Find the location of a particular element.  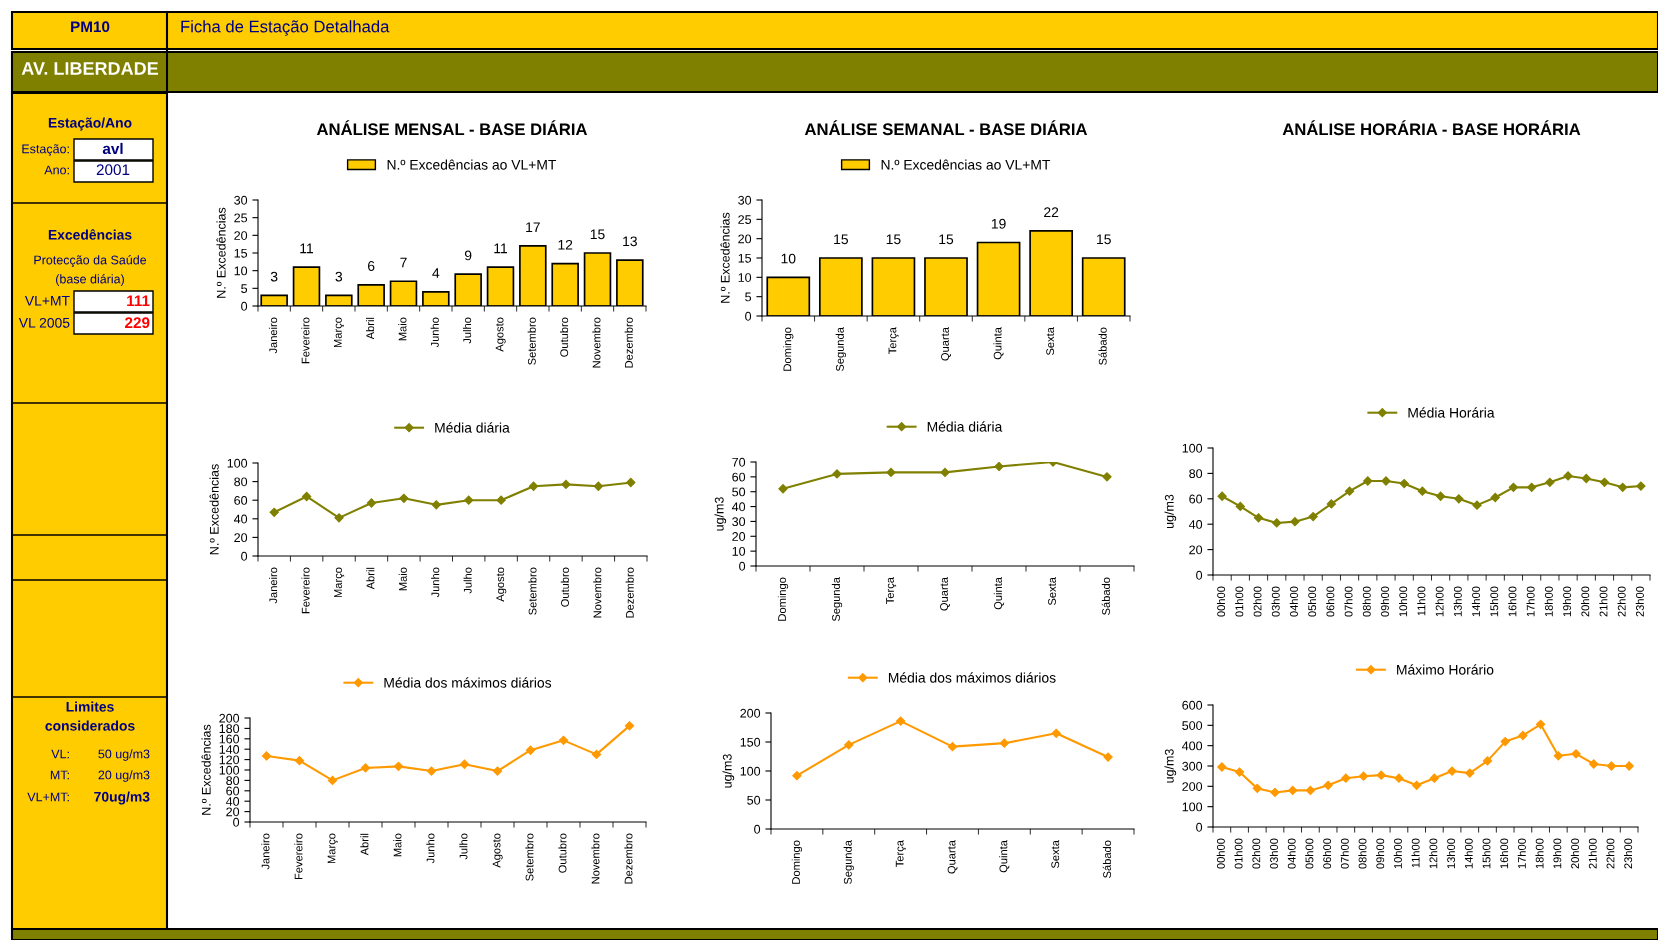

data-label: 17 is located at coordinates (533, 227).